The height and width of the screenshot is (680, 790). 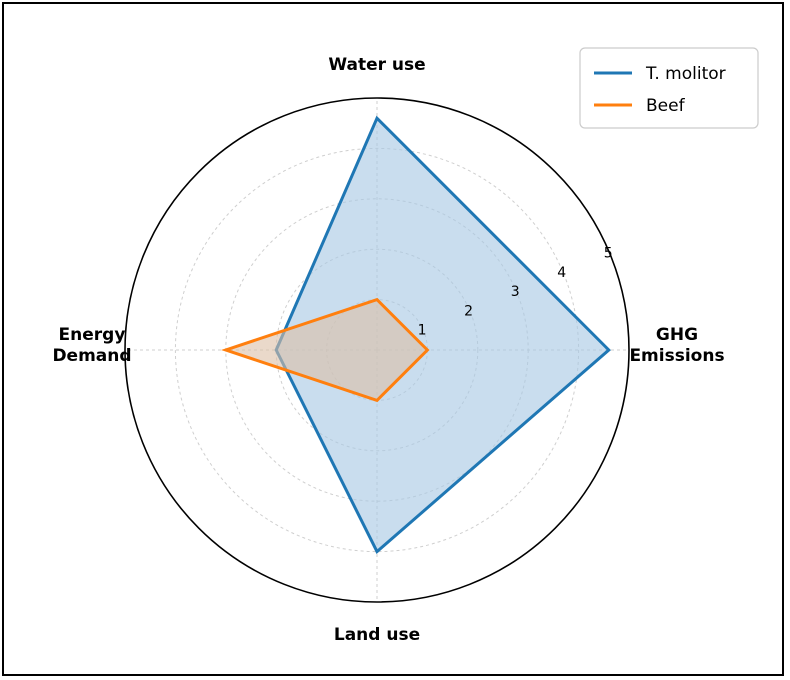 I want to click on legend-label-1: Beef, so click(x=666, y=106).